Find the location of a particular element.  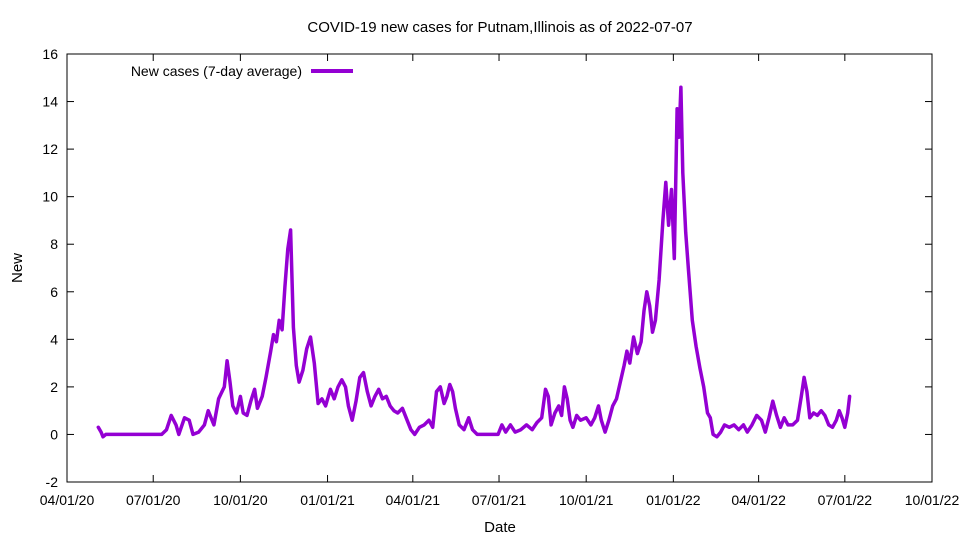

y-tick-label: 4 is located at coordinates (54, 339).